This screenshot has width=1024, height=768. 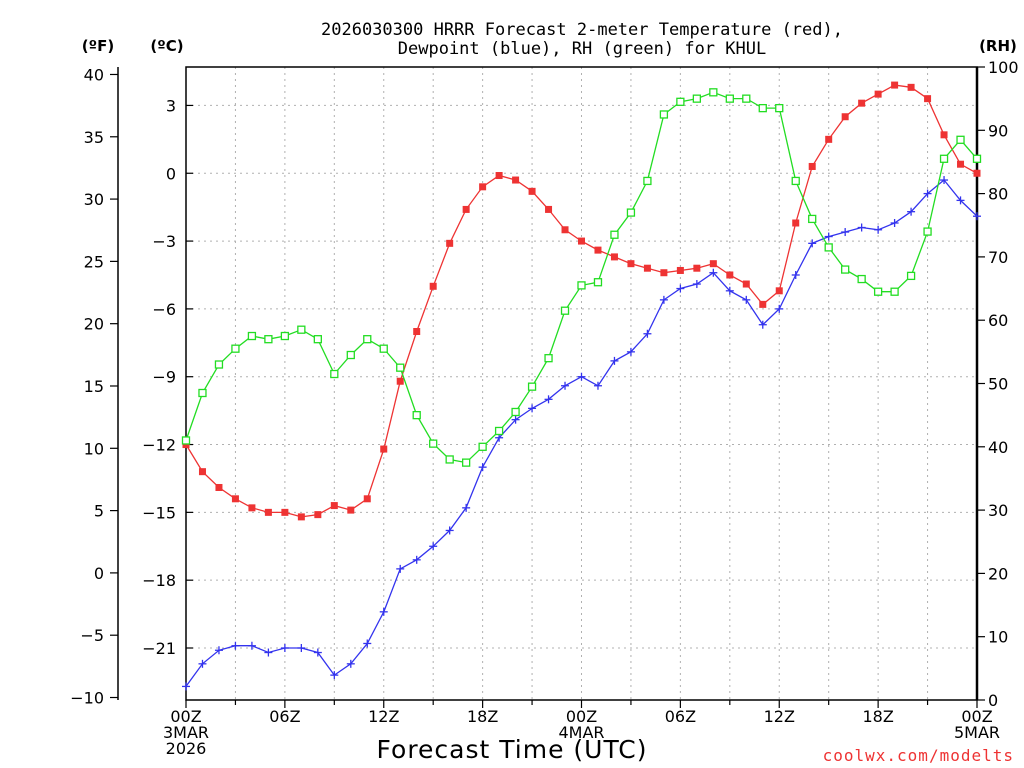 What do you see at coordinates (171, 173) in the screenshot?
I see `celsius-tick-label: 0` at bounding box center [171, 173].